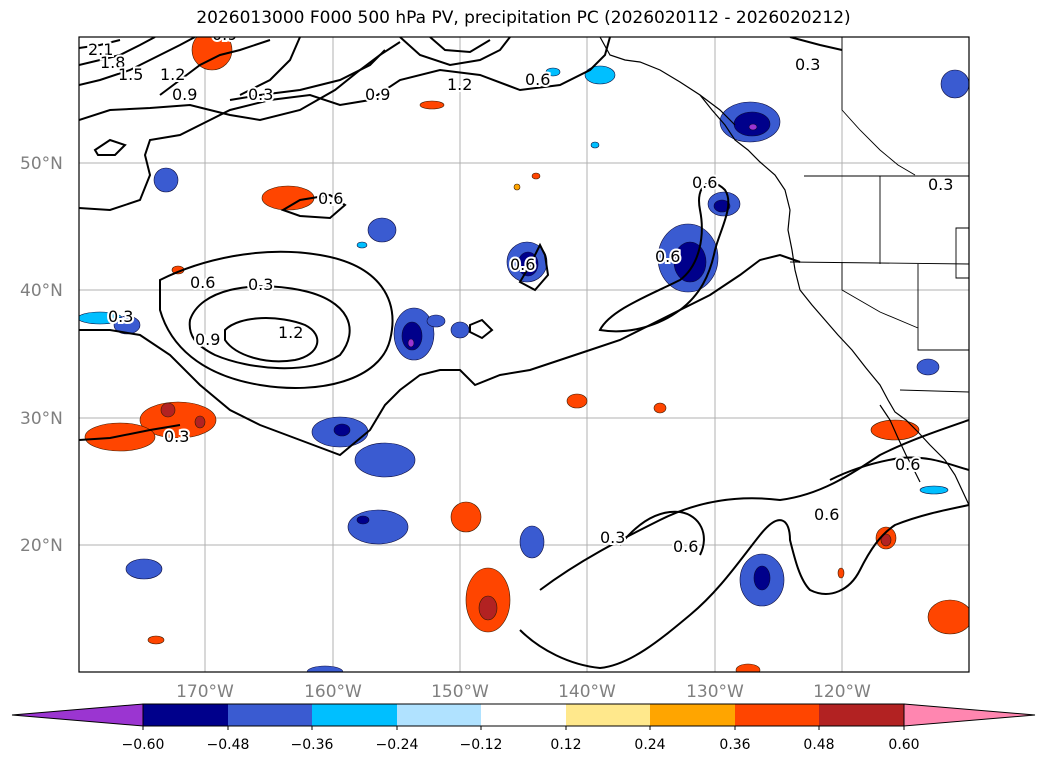  What do you see at coordinates (523, 692) in the screenshot?
I see `longitude-labels: 170°W 160°W 150°W 140°W 130°W 120°W` at bounding box center [523, 692].